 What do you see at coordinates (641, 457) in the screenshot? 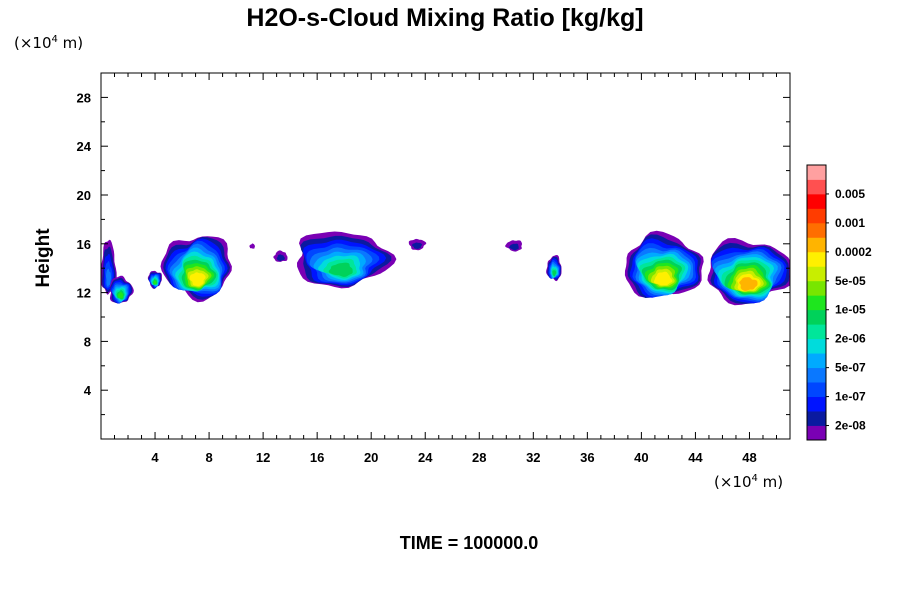
I see `x-tick-label: 40` at bounding box center [641, 457].